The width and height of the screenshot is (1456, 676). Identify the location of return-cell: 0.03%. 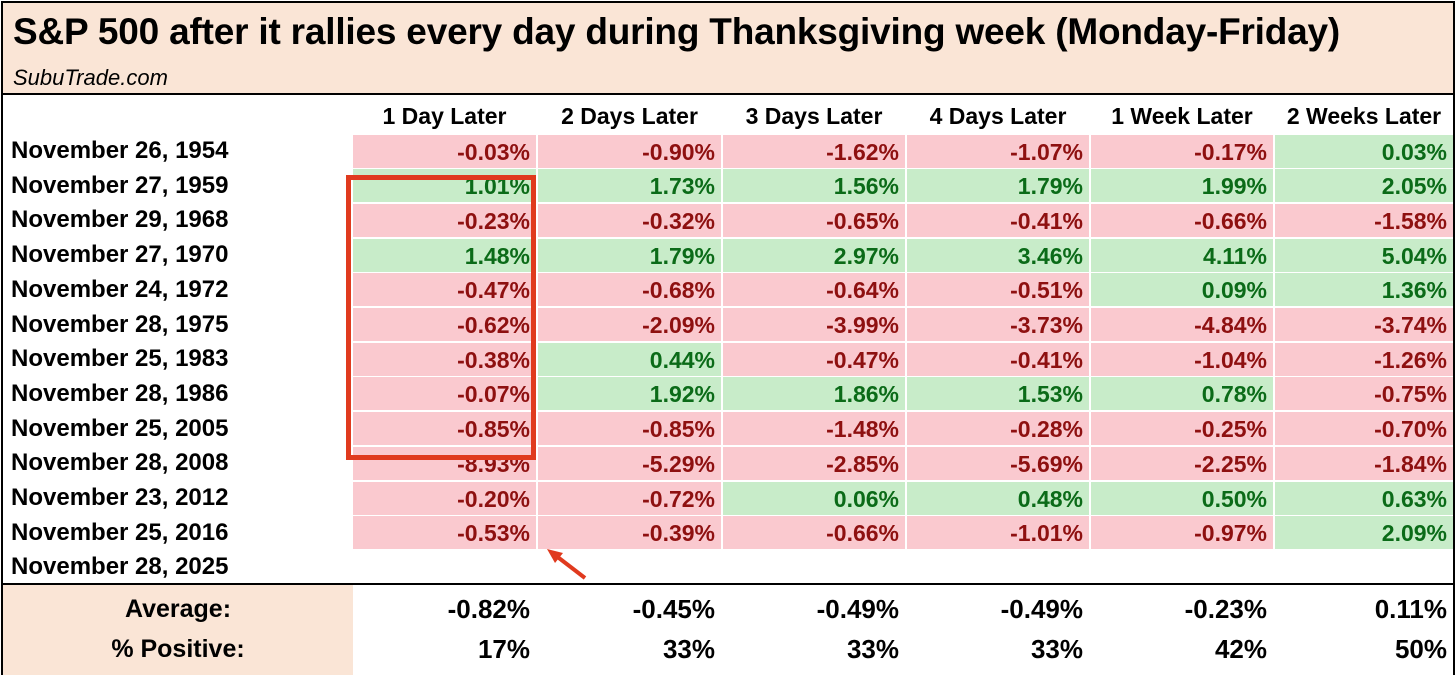
(1364, 151).